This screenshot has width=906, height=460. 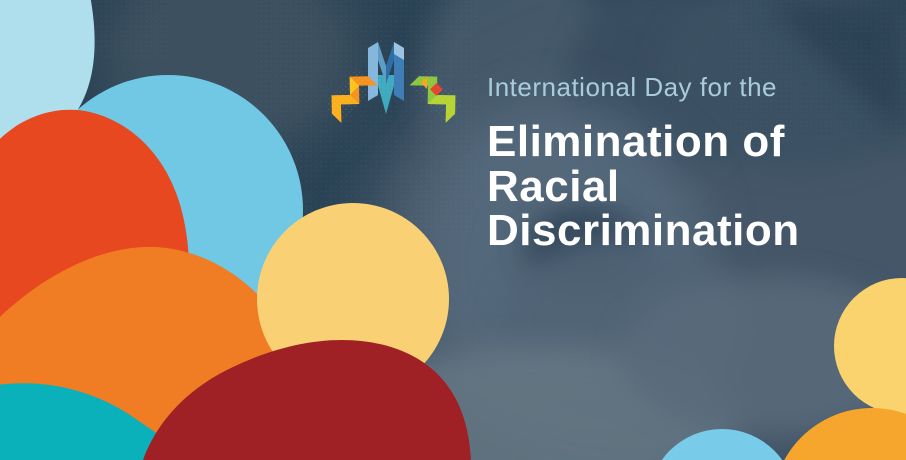 What do you see at coordinates (553, 186) in the screenshot?
I see `title-line-2: Racial` at bounding box center [553, 186].